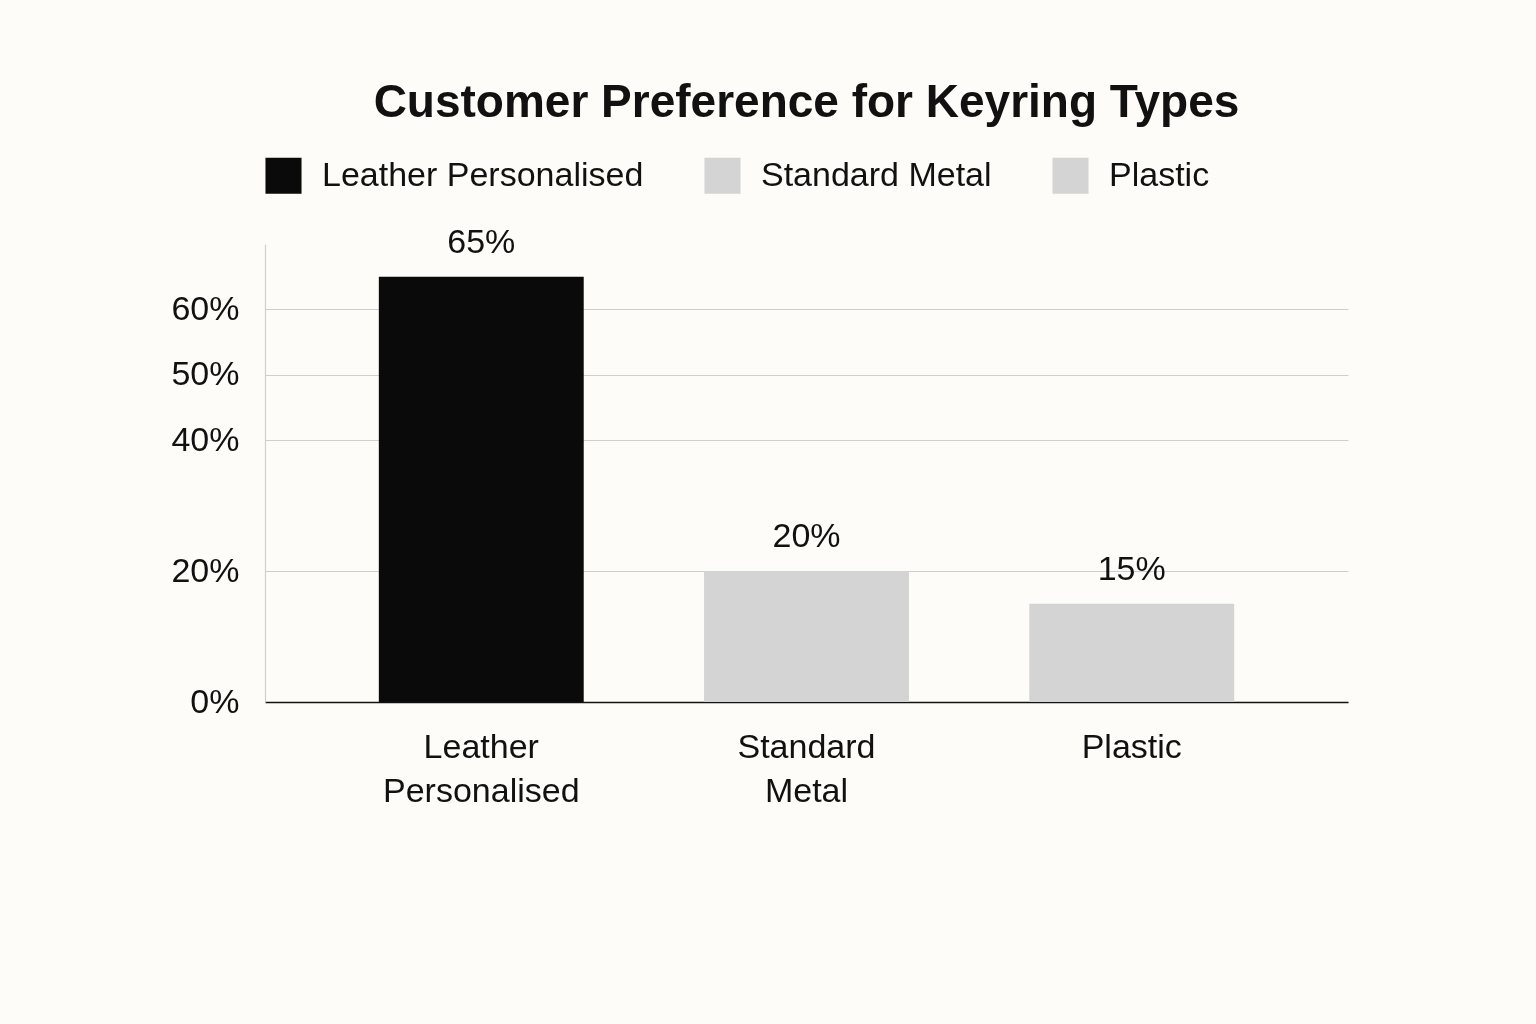 The width and height of the screenshot is (1536, 1024). Describe the element at coordinates (806, 535) in the screenshot. I see `data-label: 20%` at that location.